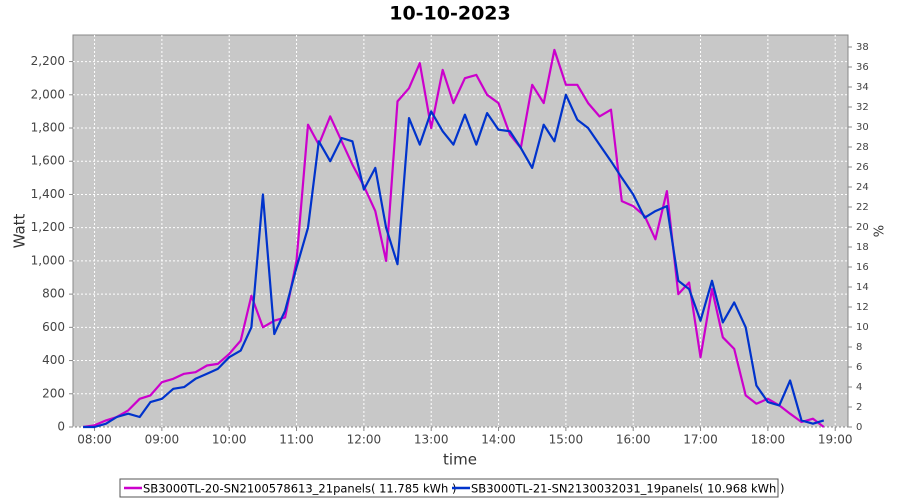 The image size is (900, 500). Describe the element at coordinates (862, 167) in the screenshot. I see `y2-tick-label: 26` at that location.